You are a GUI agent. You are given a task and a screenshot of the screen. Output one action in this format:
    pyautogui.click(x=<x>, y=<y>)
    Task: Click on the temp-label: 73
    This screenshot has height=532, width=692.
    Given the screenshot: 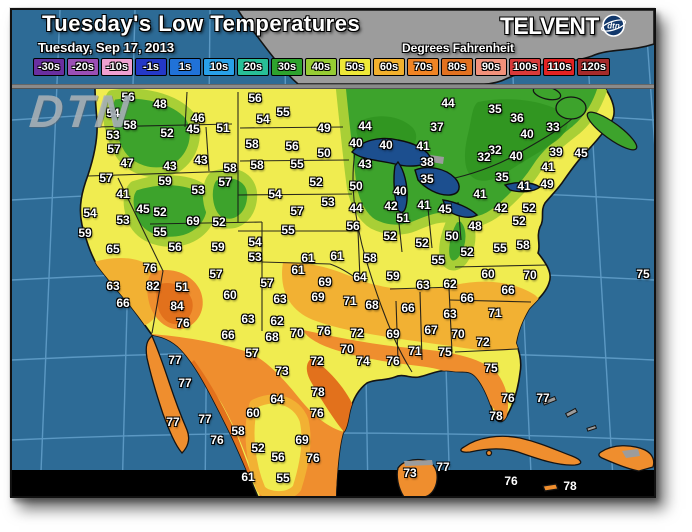 What is the action you would take?
    pyautogui.click(x=282, y=371)
    